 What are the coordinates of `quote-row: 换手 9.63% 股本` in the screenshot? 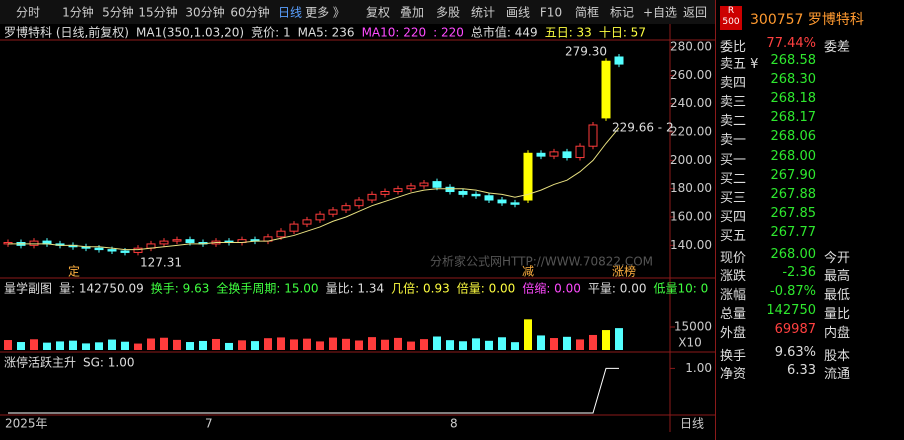 It's located at (811, 354).